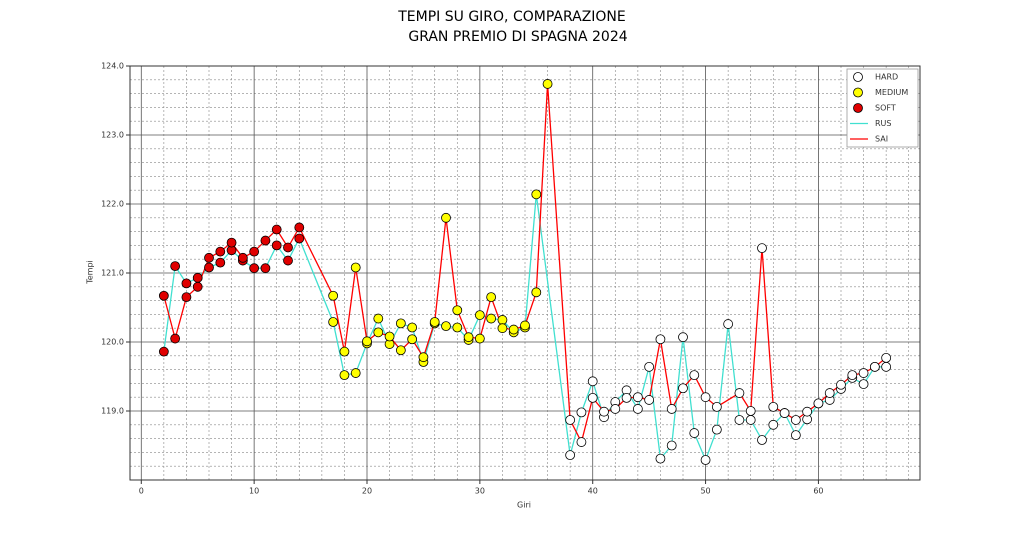 The height and width of the screenshot is (539, 1024). I want to click on chart-title: TEMPI SU GIRO, COMPARAZIONE, so click(511, 17).